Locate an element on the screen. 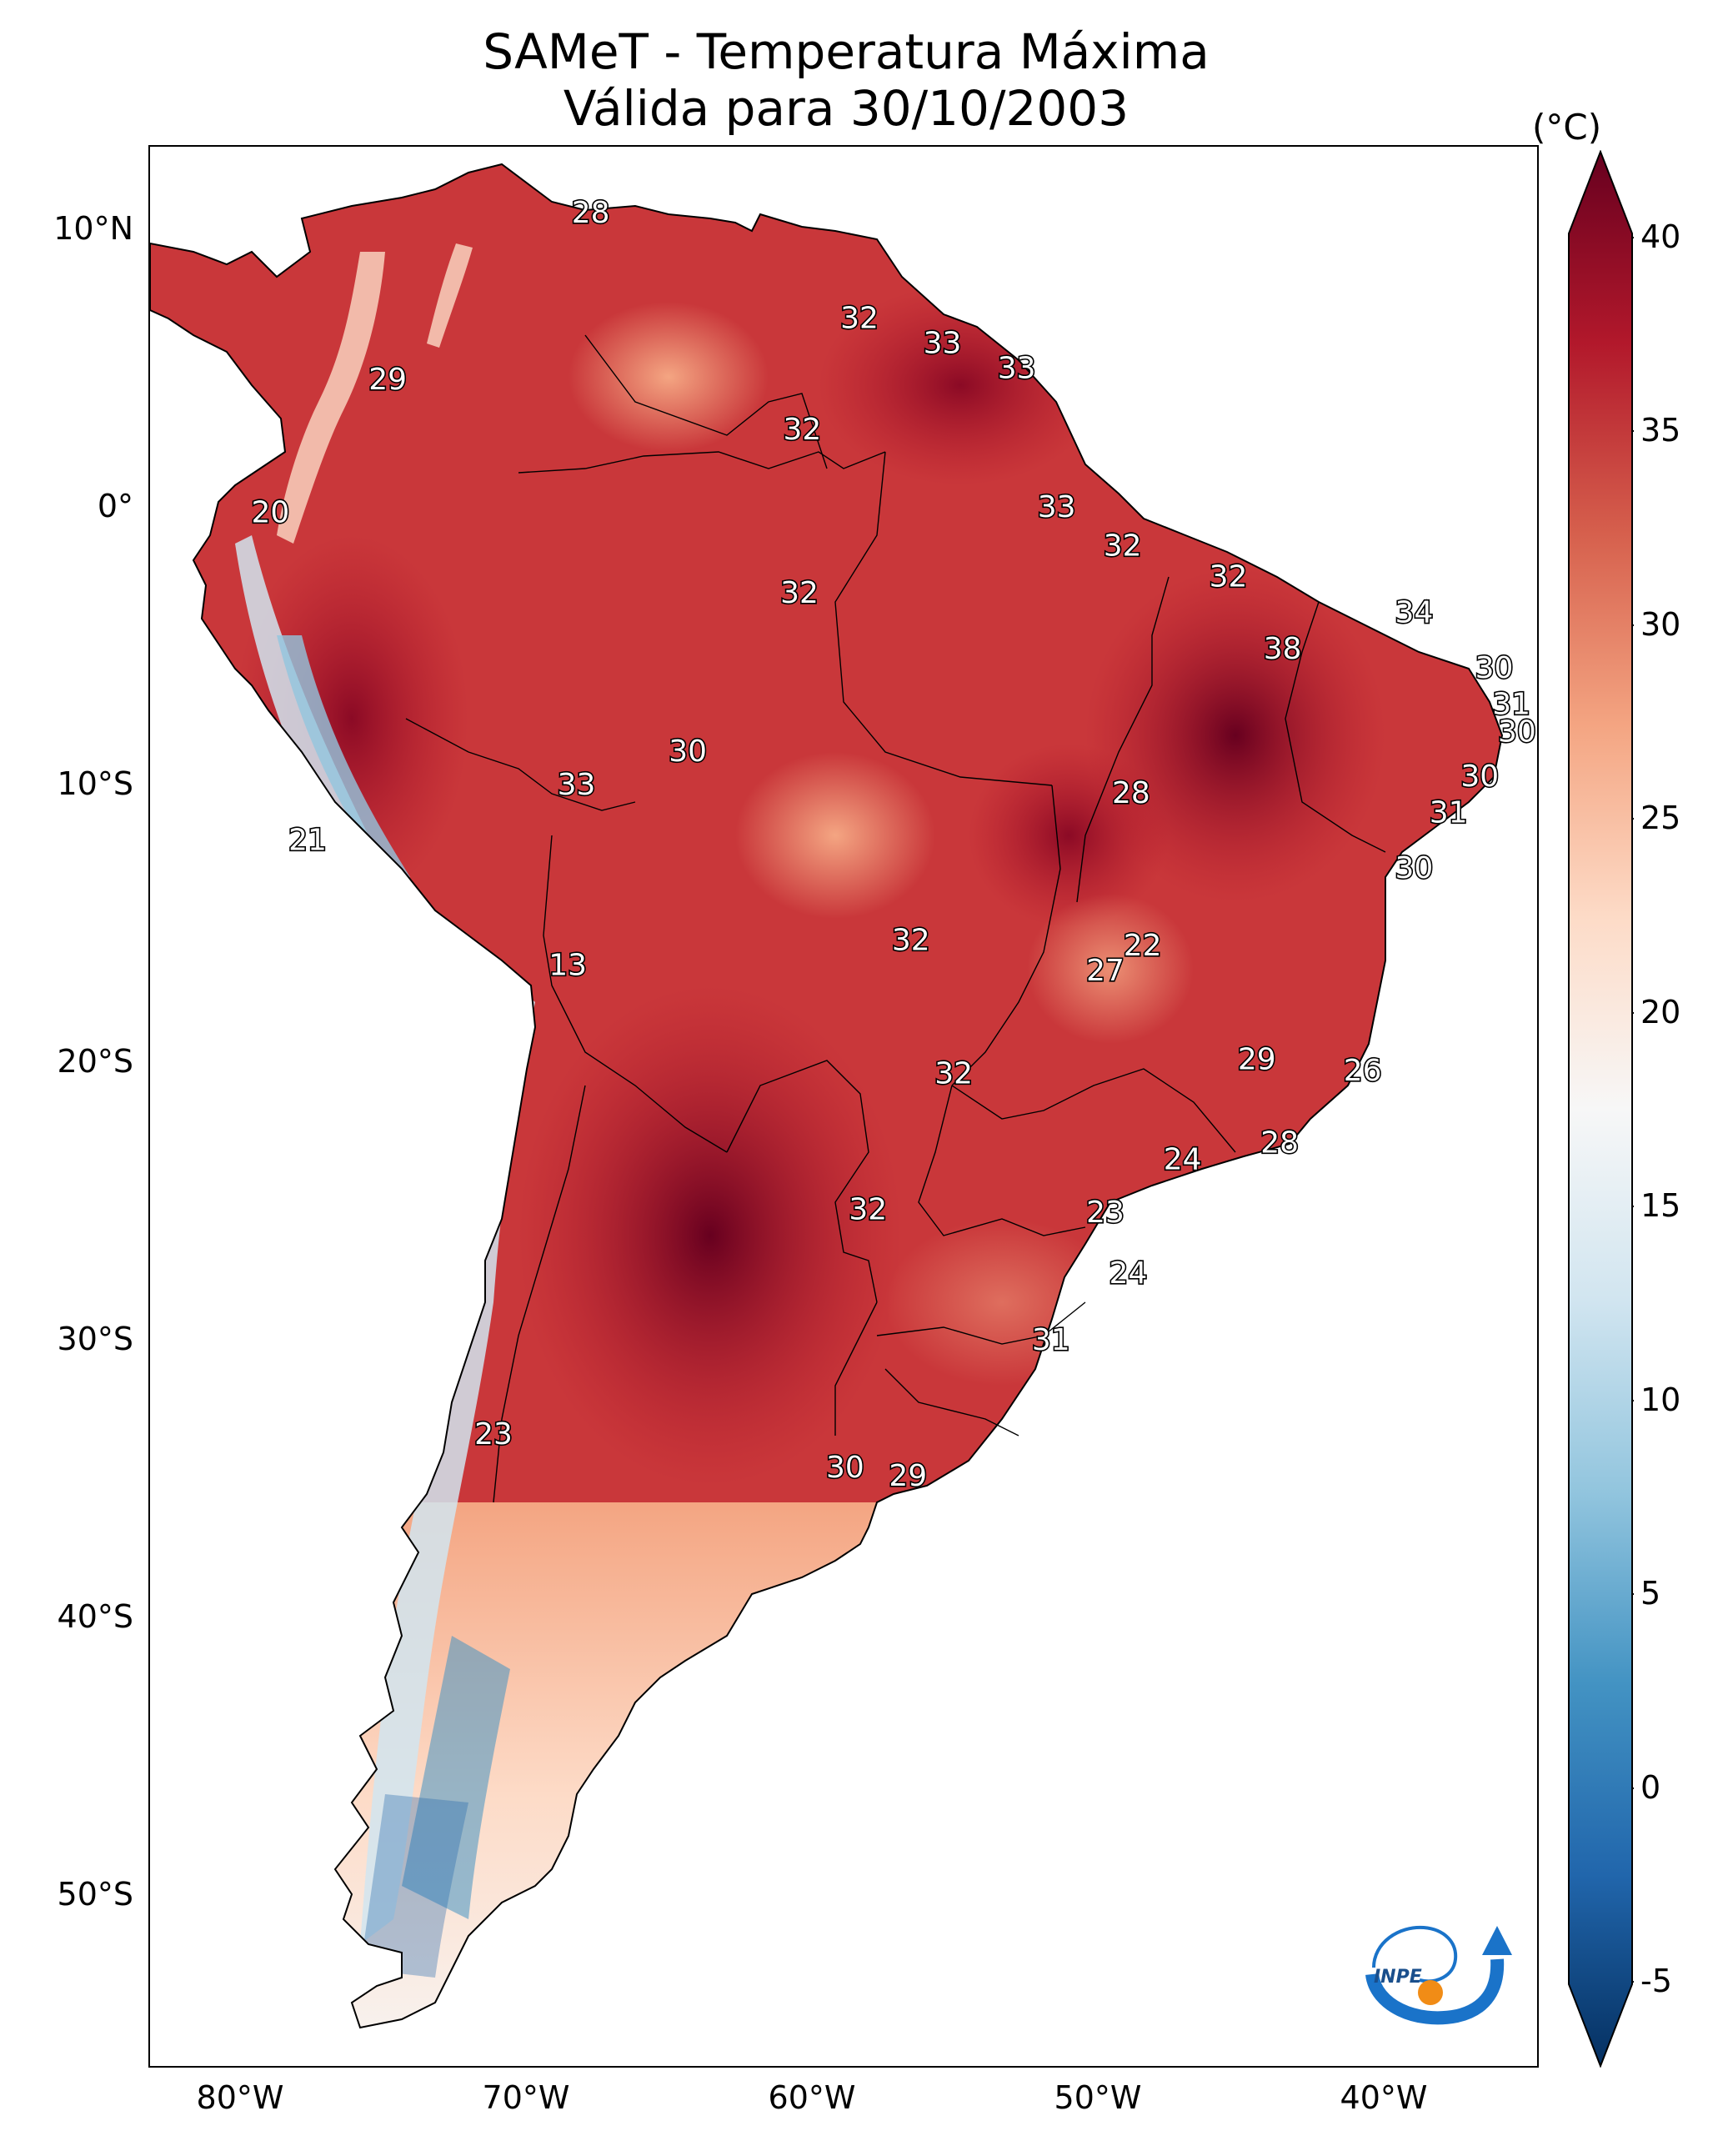 Image resolution: width=1723 pixels, height=2156 pixels. lon-tick-label: 70°W is located at coordinates (526, 2097).